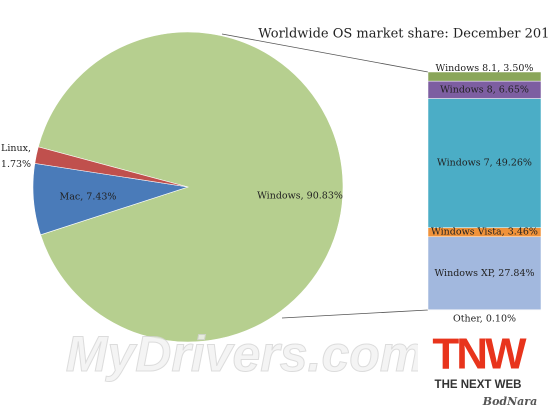  I want to click on slice-label: Windows, 90.83%, so click(300, 196).